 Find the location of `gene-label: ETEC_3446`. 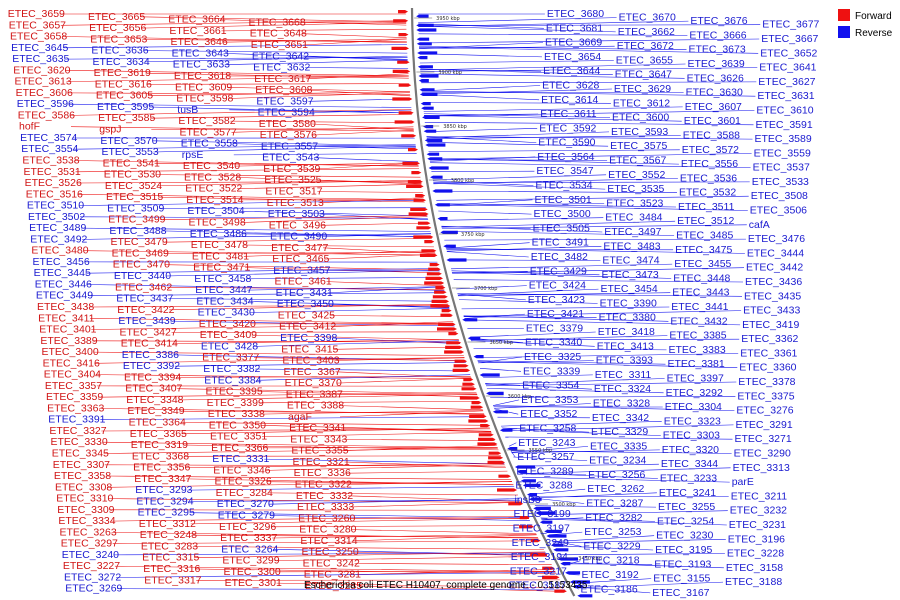

gene-label: ETEC_3446 is located at coordinates (63, 285).